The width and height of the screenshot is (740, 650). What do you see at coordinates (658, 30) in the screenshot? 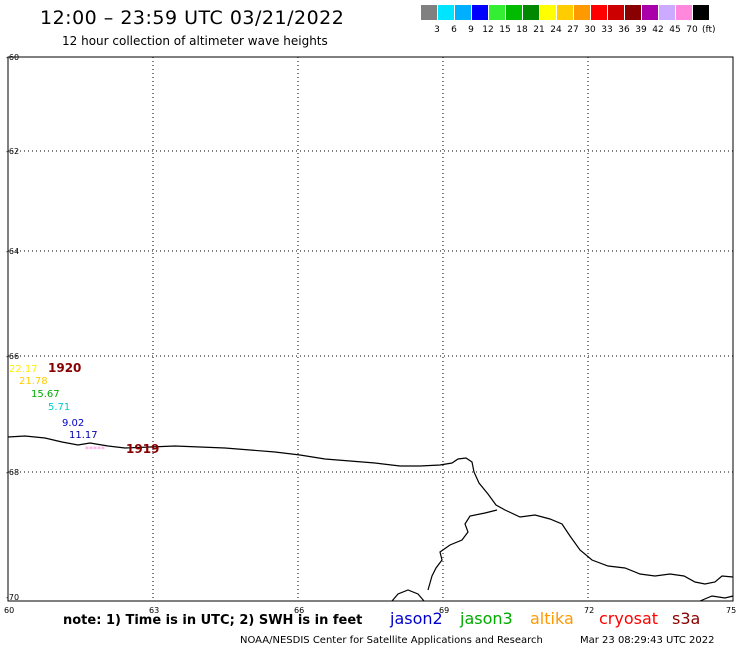
I see `colorbar-label: 42` at bounding box center [658, 30].